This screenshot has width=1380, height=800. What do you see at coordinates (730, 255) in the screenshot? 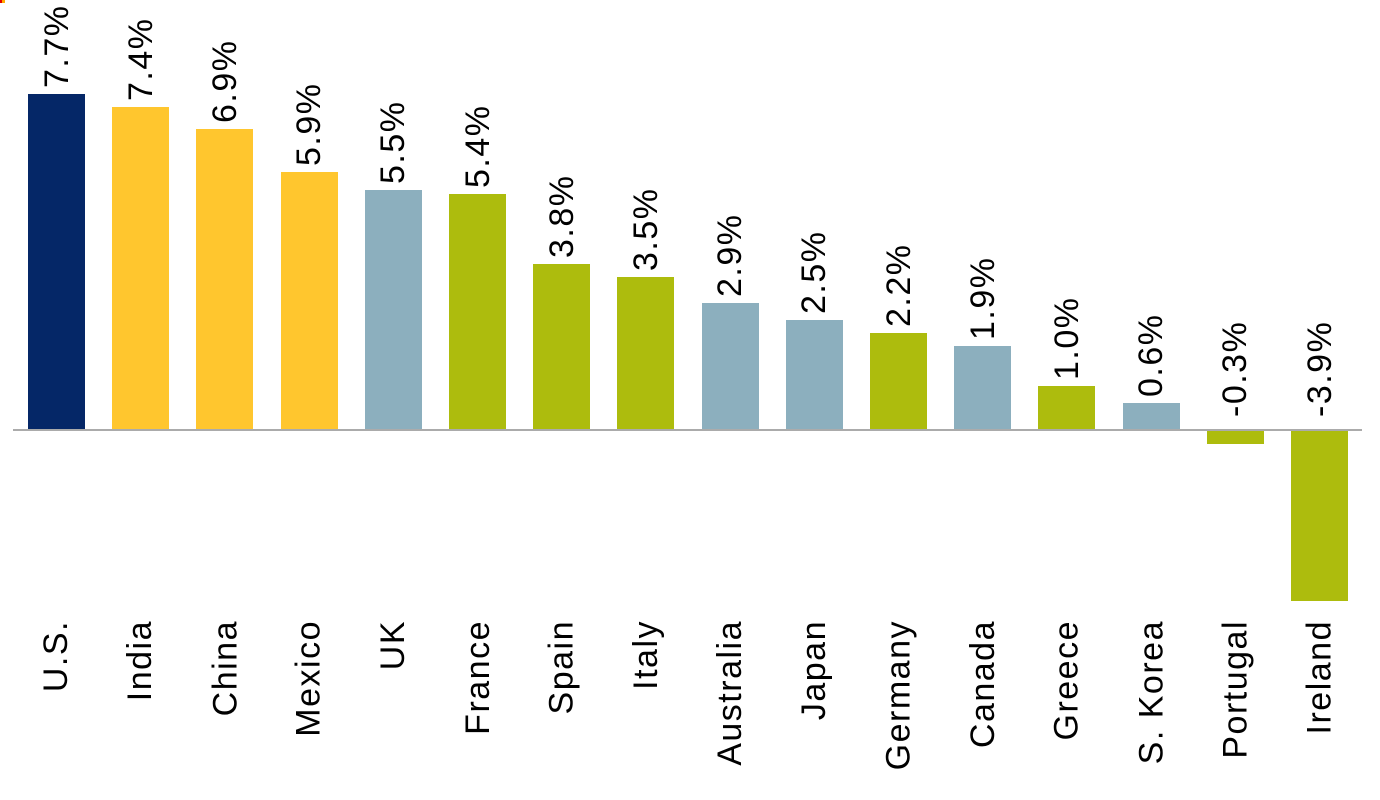
I see `value-label: 2.9%` at bounding box center [730, 255].